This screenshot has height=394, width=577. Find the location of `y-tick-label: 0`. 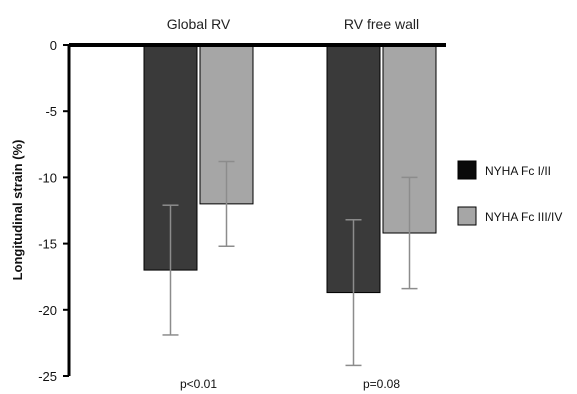

y-tick-label: 0 is located at coordinates (53, 45).